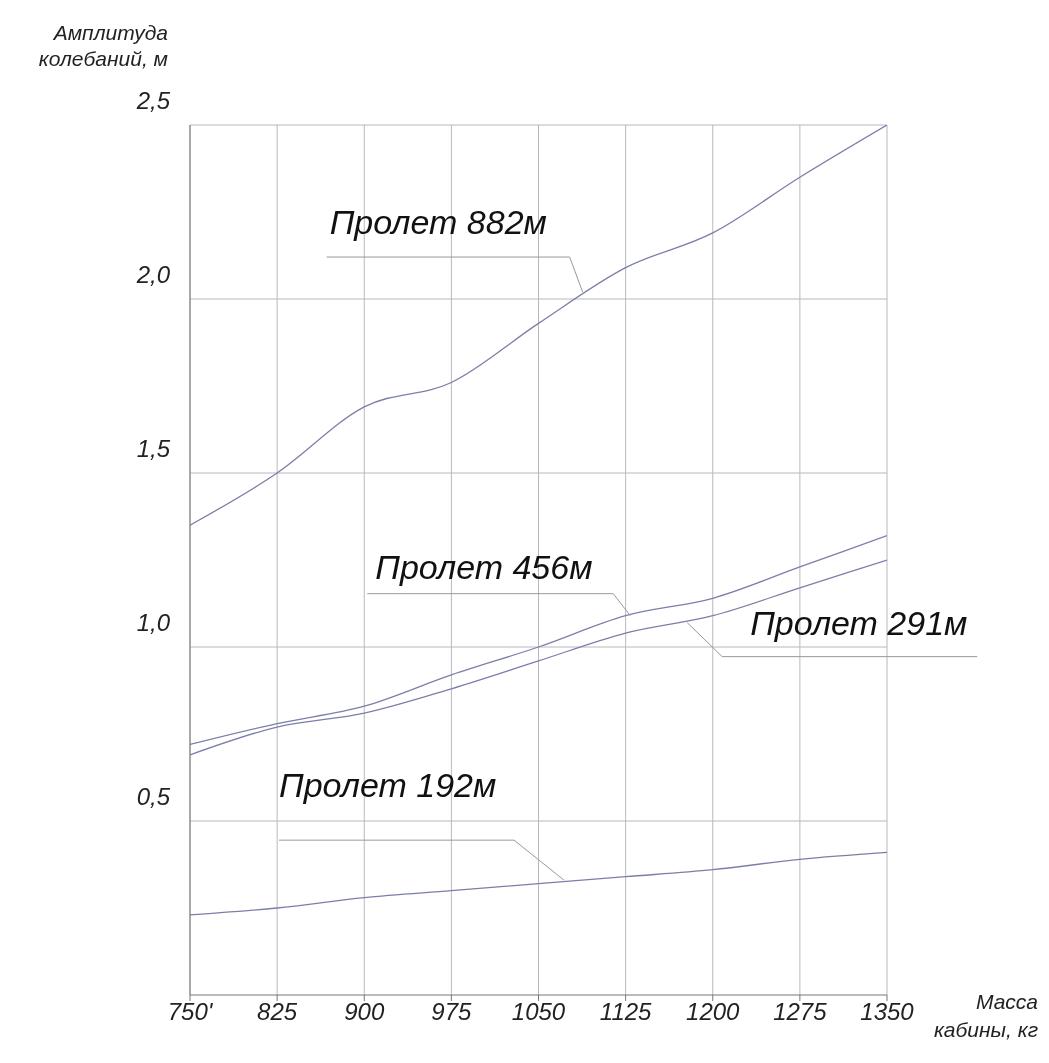  I want to click on annotation: Пролет 192м, so click(388, 785).